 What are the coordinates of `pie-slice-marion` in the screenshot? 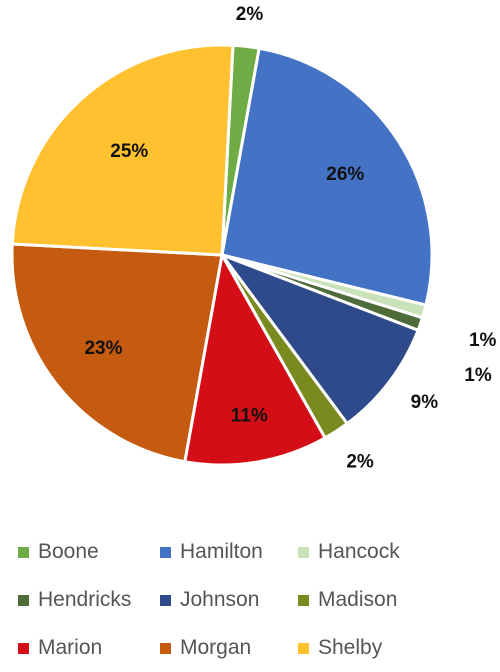 It's located at (255, 358).